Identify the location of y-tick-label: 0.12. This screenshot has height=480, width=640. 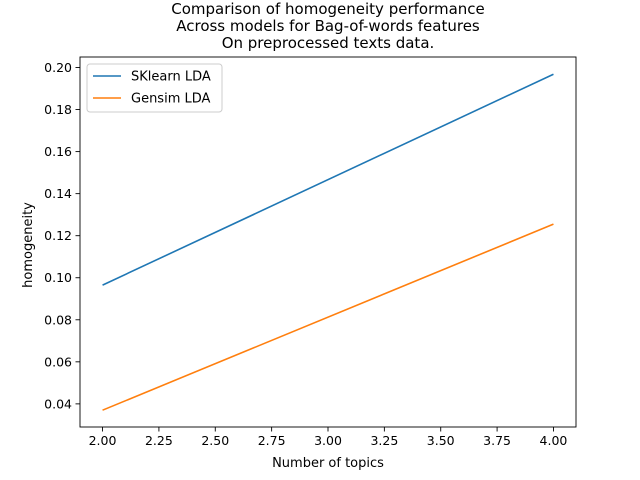
(58, 235).